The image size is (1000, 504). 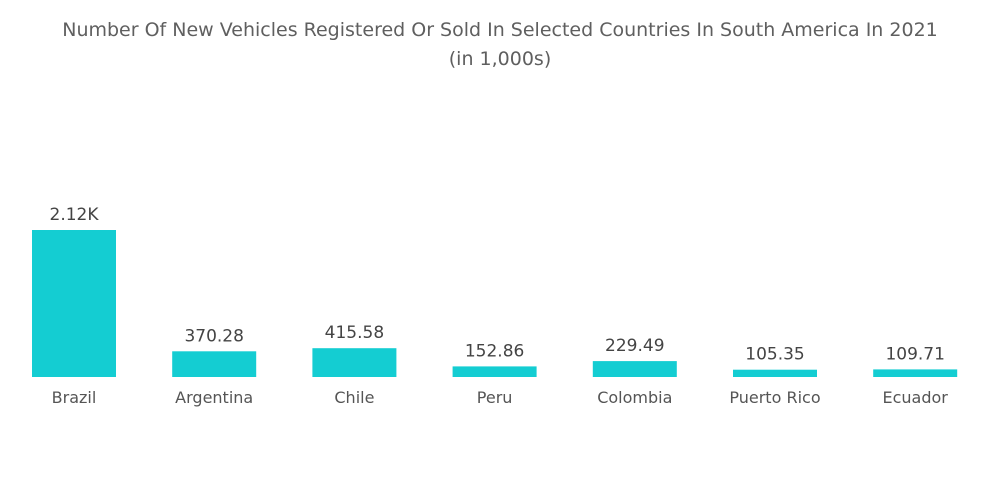 What do you see at coordinates (75, 215) in the screenshot?
I see `value-label-brazil: 2.12K` at bounding box center [75, 215].